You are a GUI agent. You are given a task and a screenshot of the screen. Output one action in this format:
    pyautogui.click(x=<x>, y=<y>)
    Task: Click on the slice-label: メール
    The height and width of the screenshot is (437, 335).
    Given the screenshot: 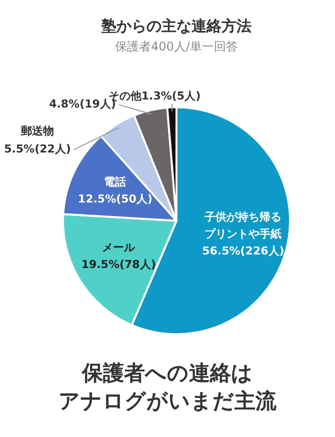 What is the action you would take?
    pyautogui.click(x=119, y=247)
    